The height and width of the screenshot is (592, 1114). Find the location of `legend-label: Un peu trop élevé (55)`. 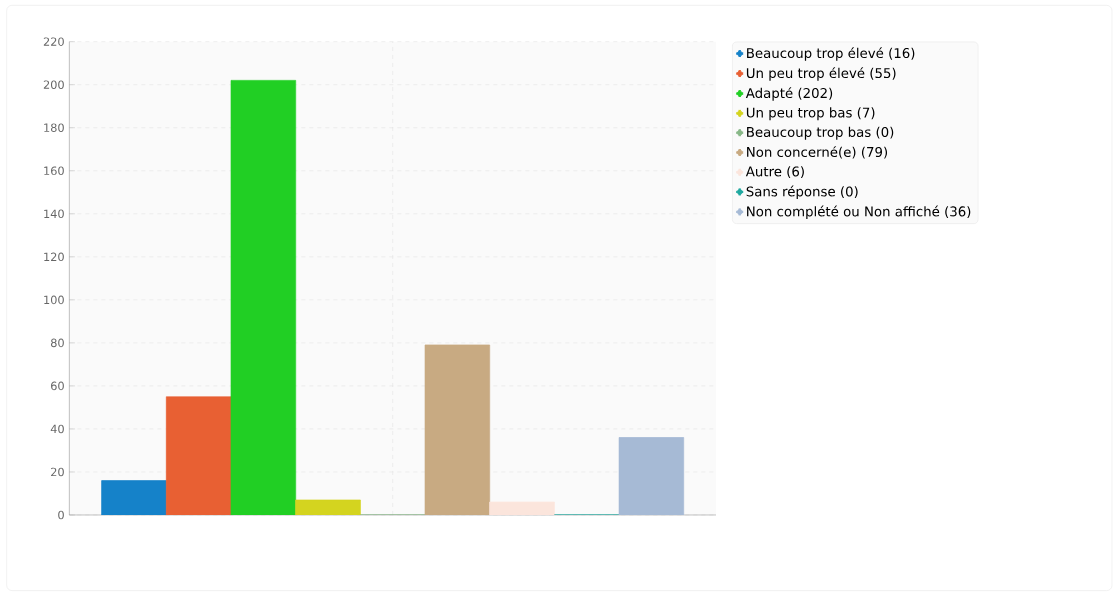

legend-label: Un peu trop élevé (55) is located at coordinates (821, 74).